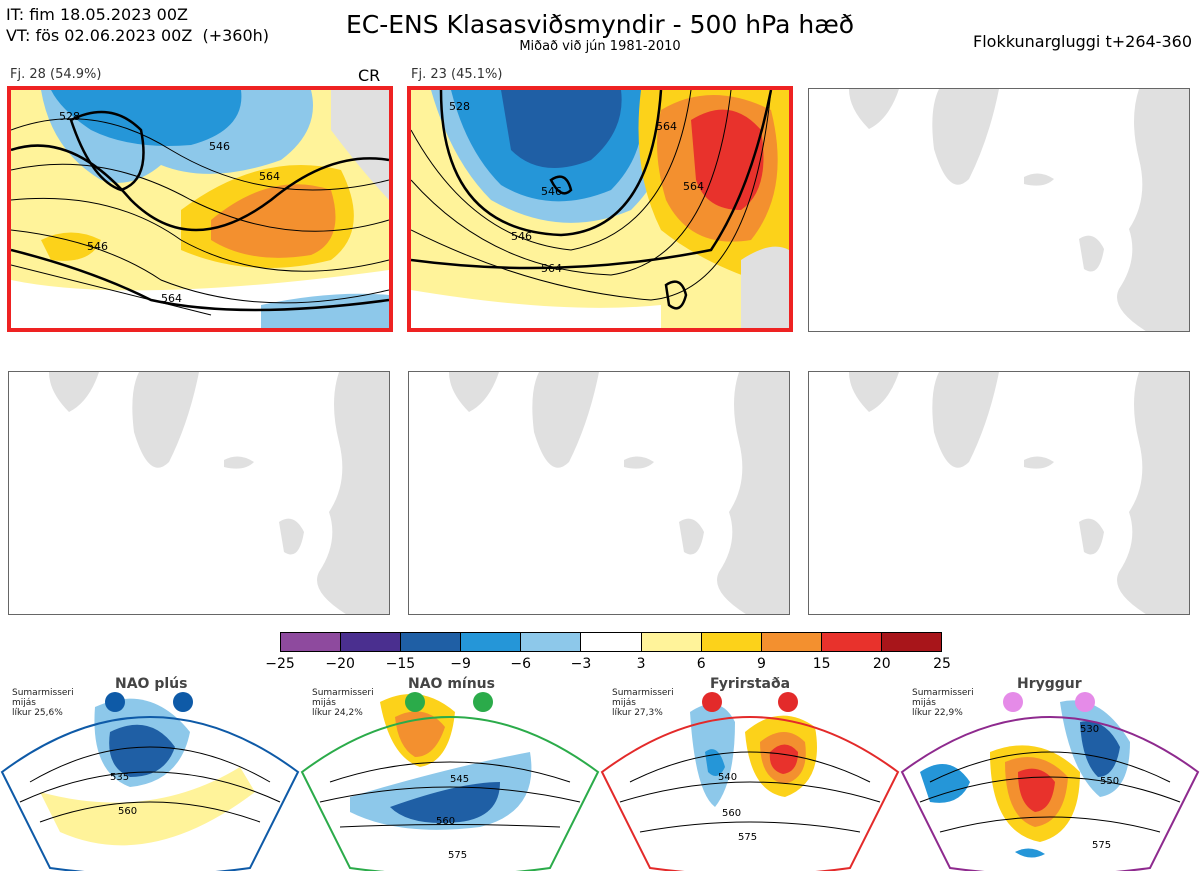 The width and height of the screenshot is (1200, 871). I want to click on contour-label: 535, so click(119, 777).